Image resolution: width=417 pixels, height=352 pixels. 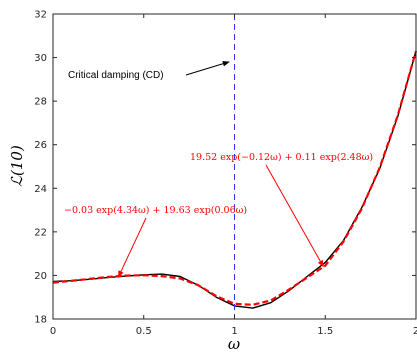 What do you see at coordinates (53, 331) in the screenshot?
I see `x-tick-label: 0` at bounding box center [53, 331].